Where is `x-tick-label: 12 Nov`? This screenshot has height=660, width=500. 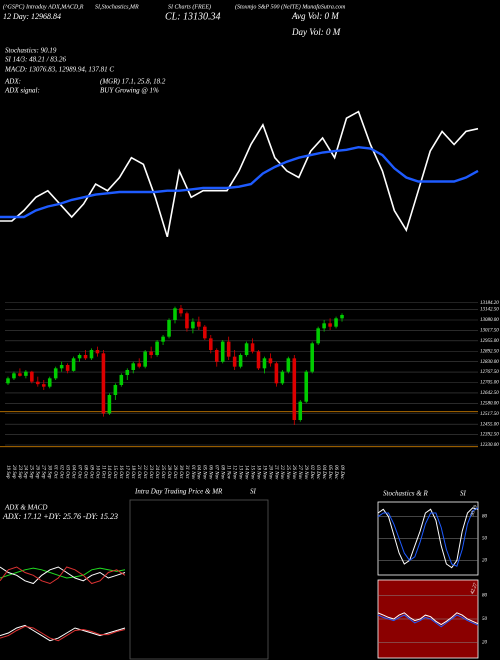
x-tick-label: 12 Nov is located at coordinates (234, 472).